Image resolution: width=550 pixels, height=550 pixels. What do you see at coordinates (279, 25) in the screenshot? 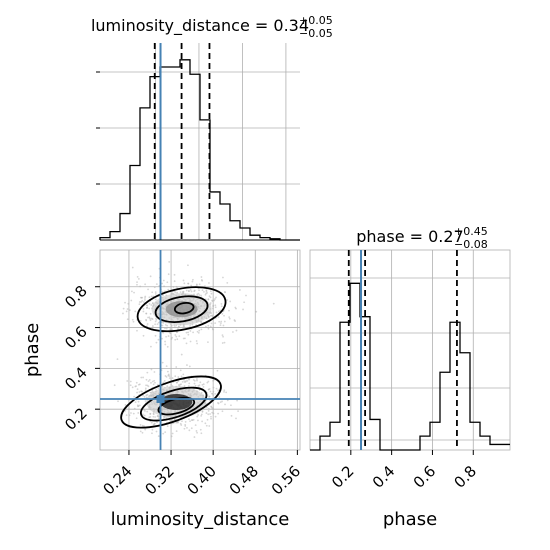
I see `lumdist-title-value: = 0.34` at bounding box center [279, 25].